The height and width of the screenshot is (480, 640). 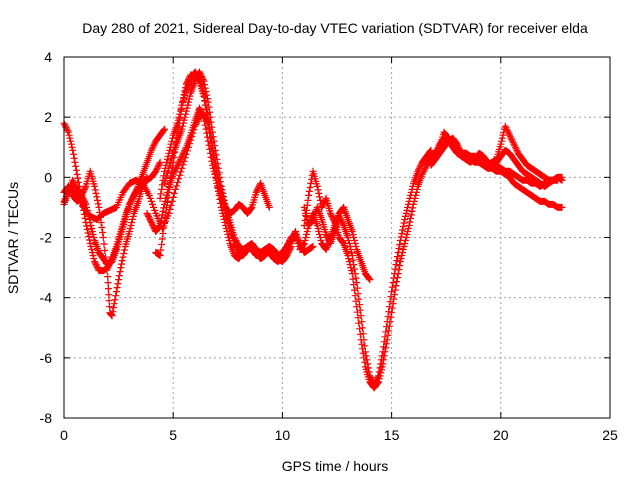 What do you see at coordinates (173, 435) in the screenshot?
I see `x-tick-label: 5` at bounding box center [173, 435].